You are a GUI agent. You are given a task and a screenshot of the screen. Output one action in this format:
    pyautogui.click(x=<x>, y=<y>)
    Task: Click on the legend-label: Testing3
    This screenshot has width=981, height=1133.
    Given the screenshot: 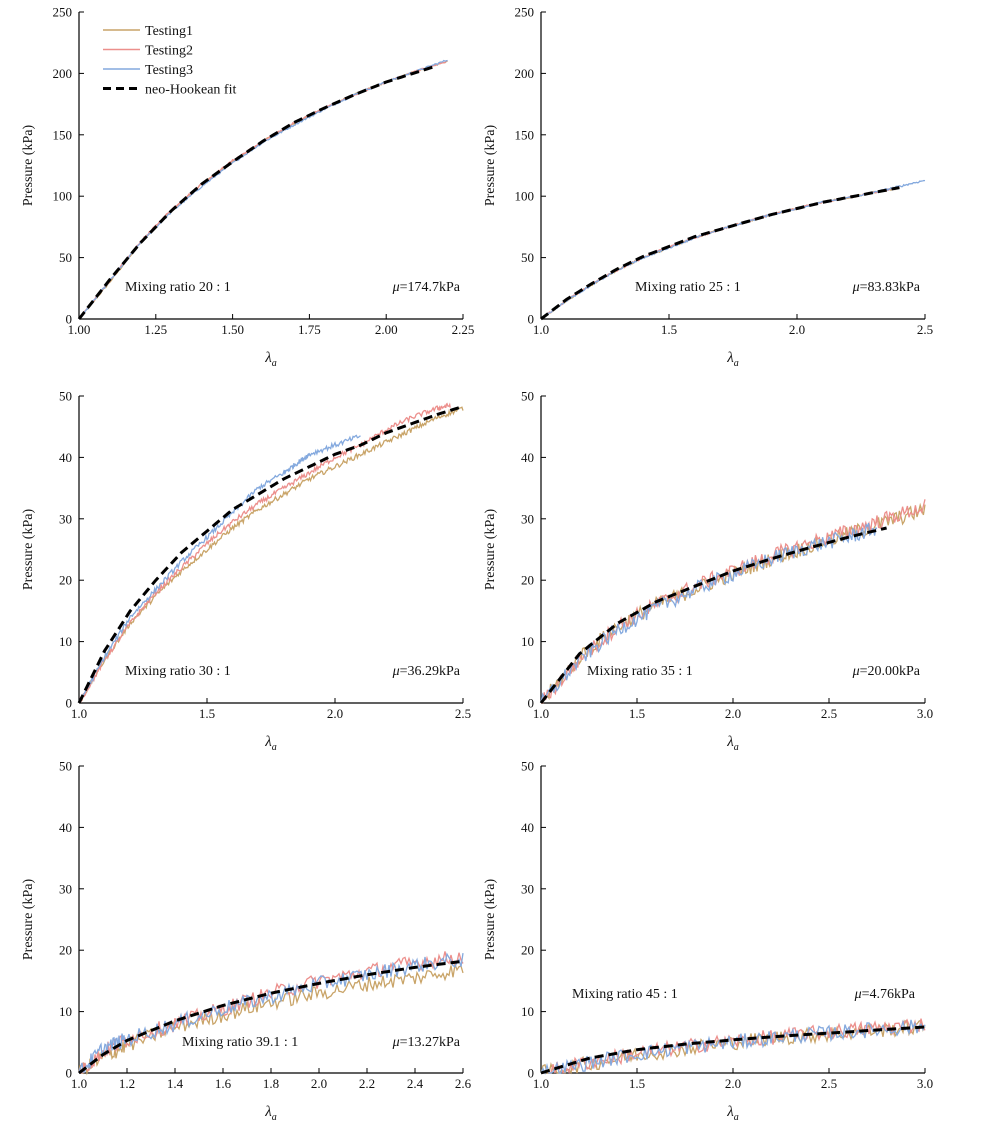 What is the action you would take?
    pyautogui.click(x=169, y=70)
    